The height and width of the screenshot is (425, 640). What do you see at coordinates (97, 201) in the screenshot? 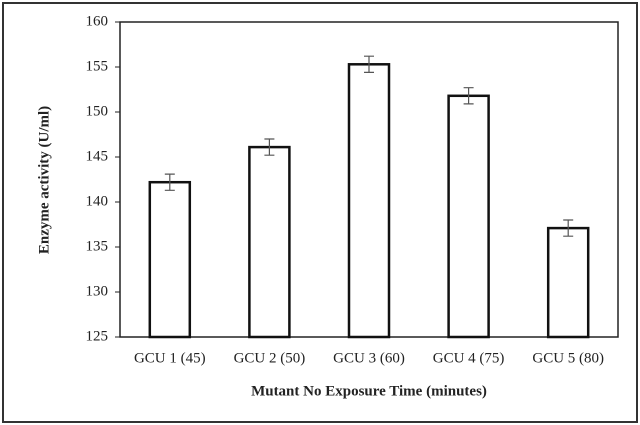
I see `y-tick-label: 140` at bounding box center [97, 201].